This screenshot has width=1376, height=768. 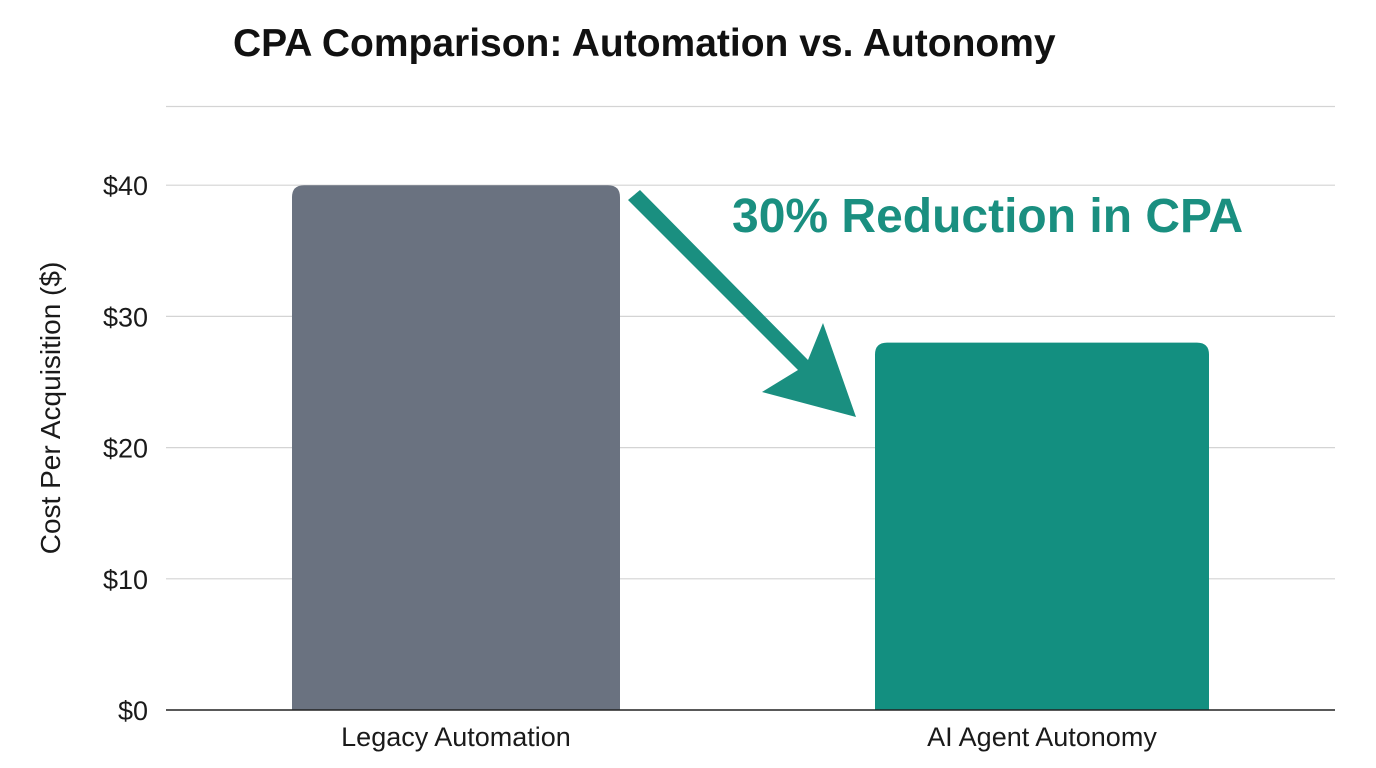 I want to click on annotations: 30% Reduction in CPA, so click(x=935, y=303).